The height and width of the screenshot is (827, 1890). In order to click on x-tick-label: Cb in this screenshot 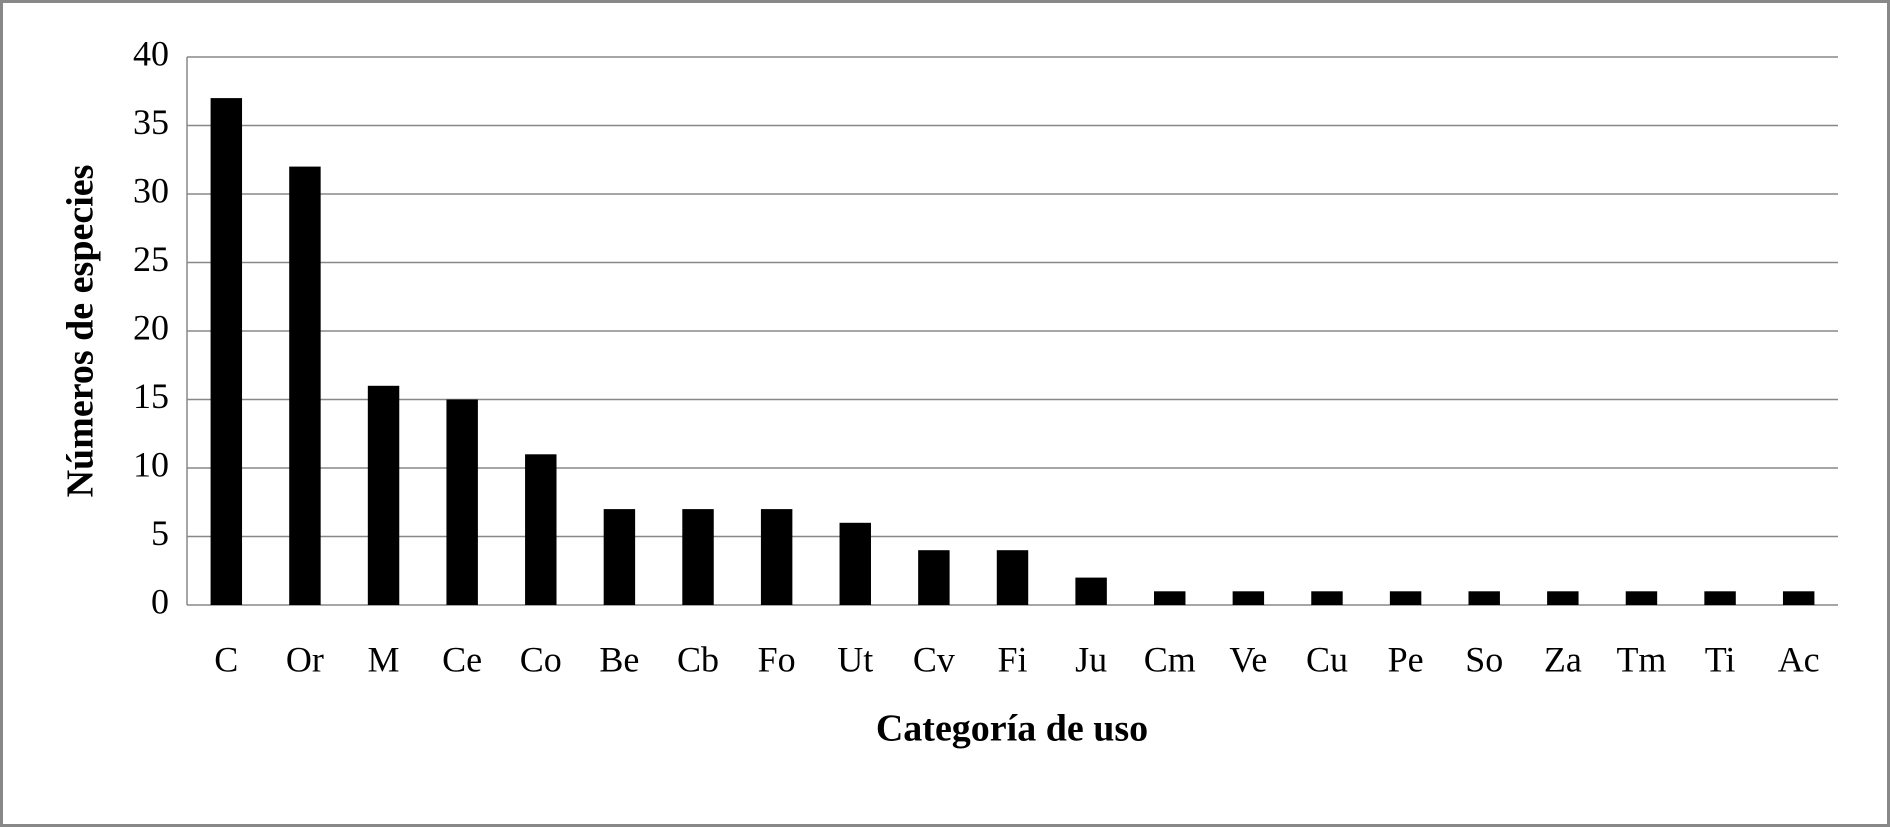, I will do `click(698, 659)`.